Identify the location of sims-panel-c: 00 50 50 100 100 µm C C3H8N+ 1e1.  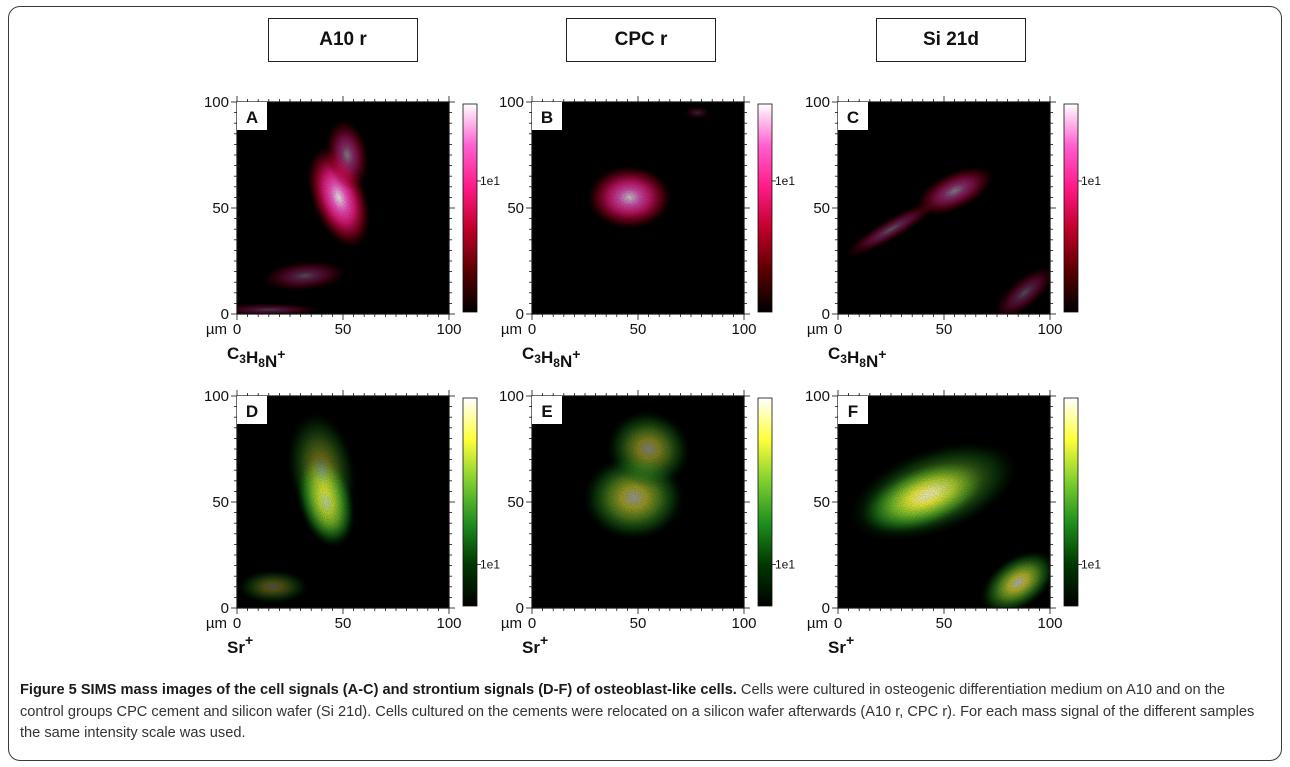
(953, 232).